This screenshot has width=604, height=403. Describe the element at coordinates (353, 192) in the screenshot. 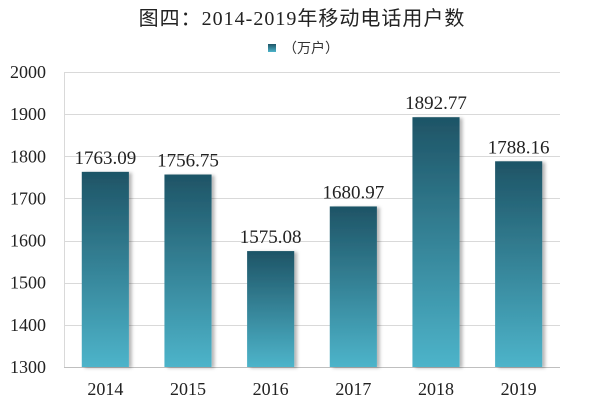

I see `data-label-2017: 1680.97` at that location.